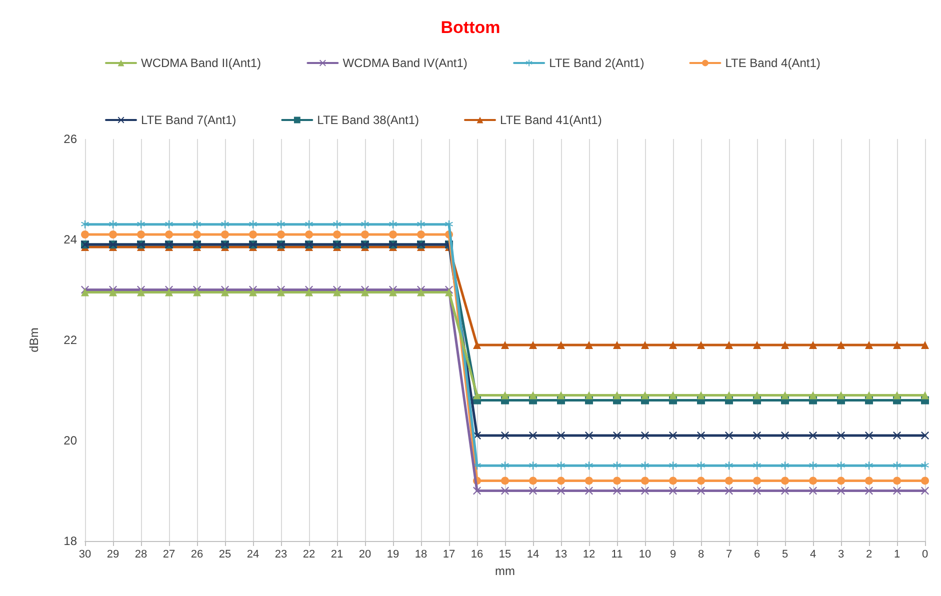  Describe the element at coordinates (34, 340) in the screenshot. I see `y-axis-title: dBm` at that location.